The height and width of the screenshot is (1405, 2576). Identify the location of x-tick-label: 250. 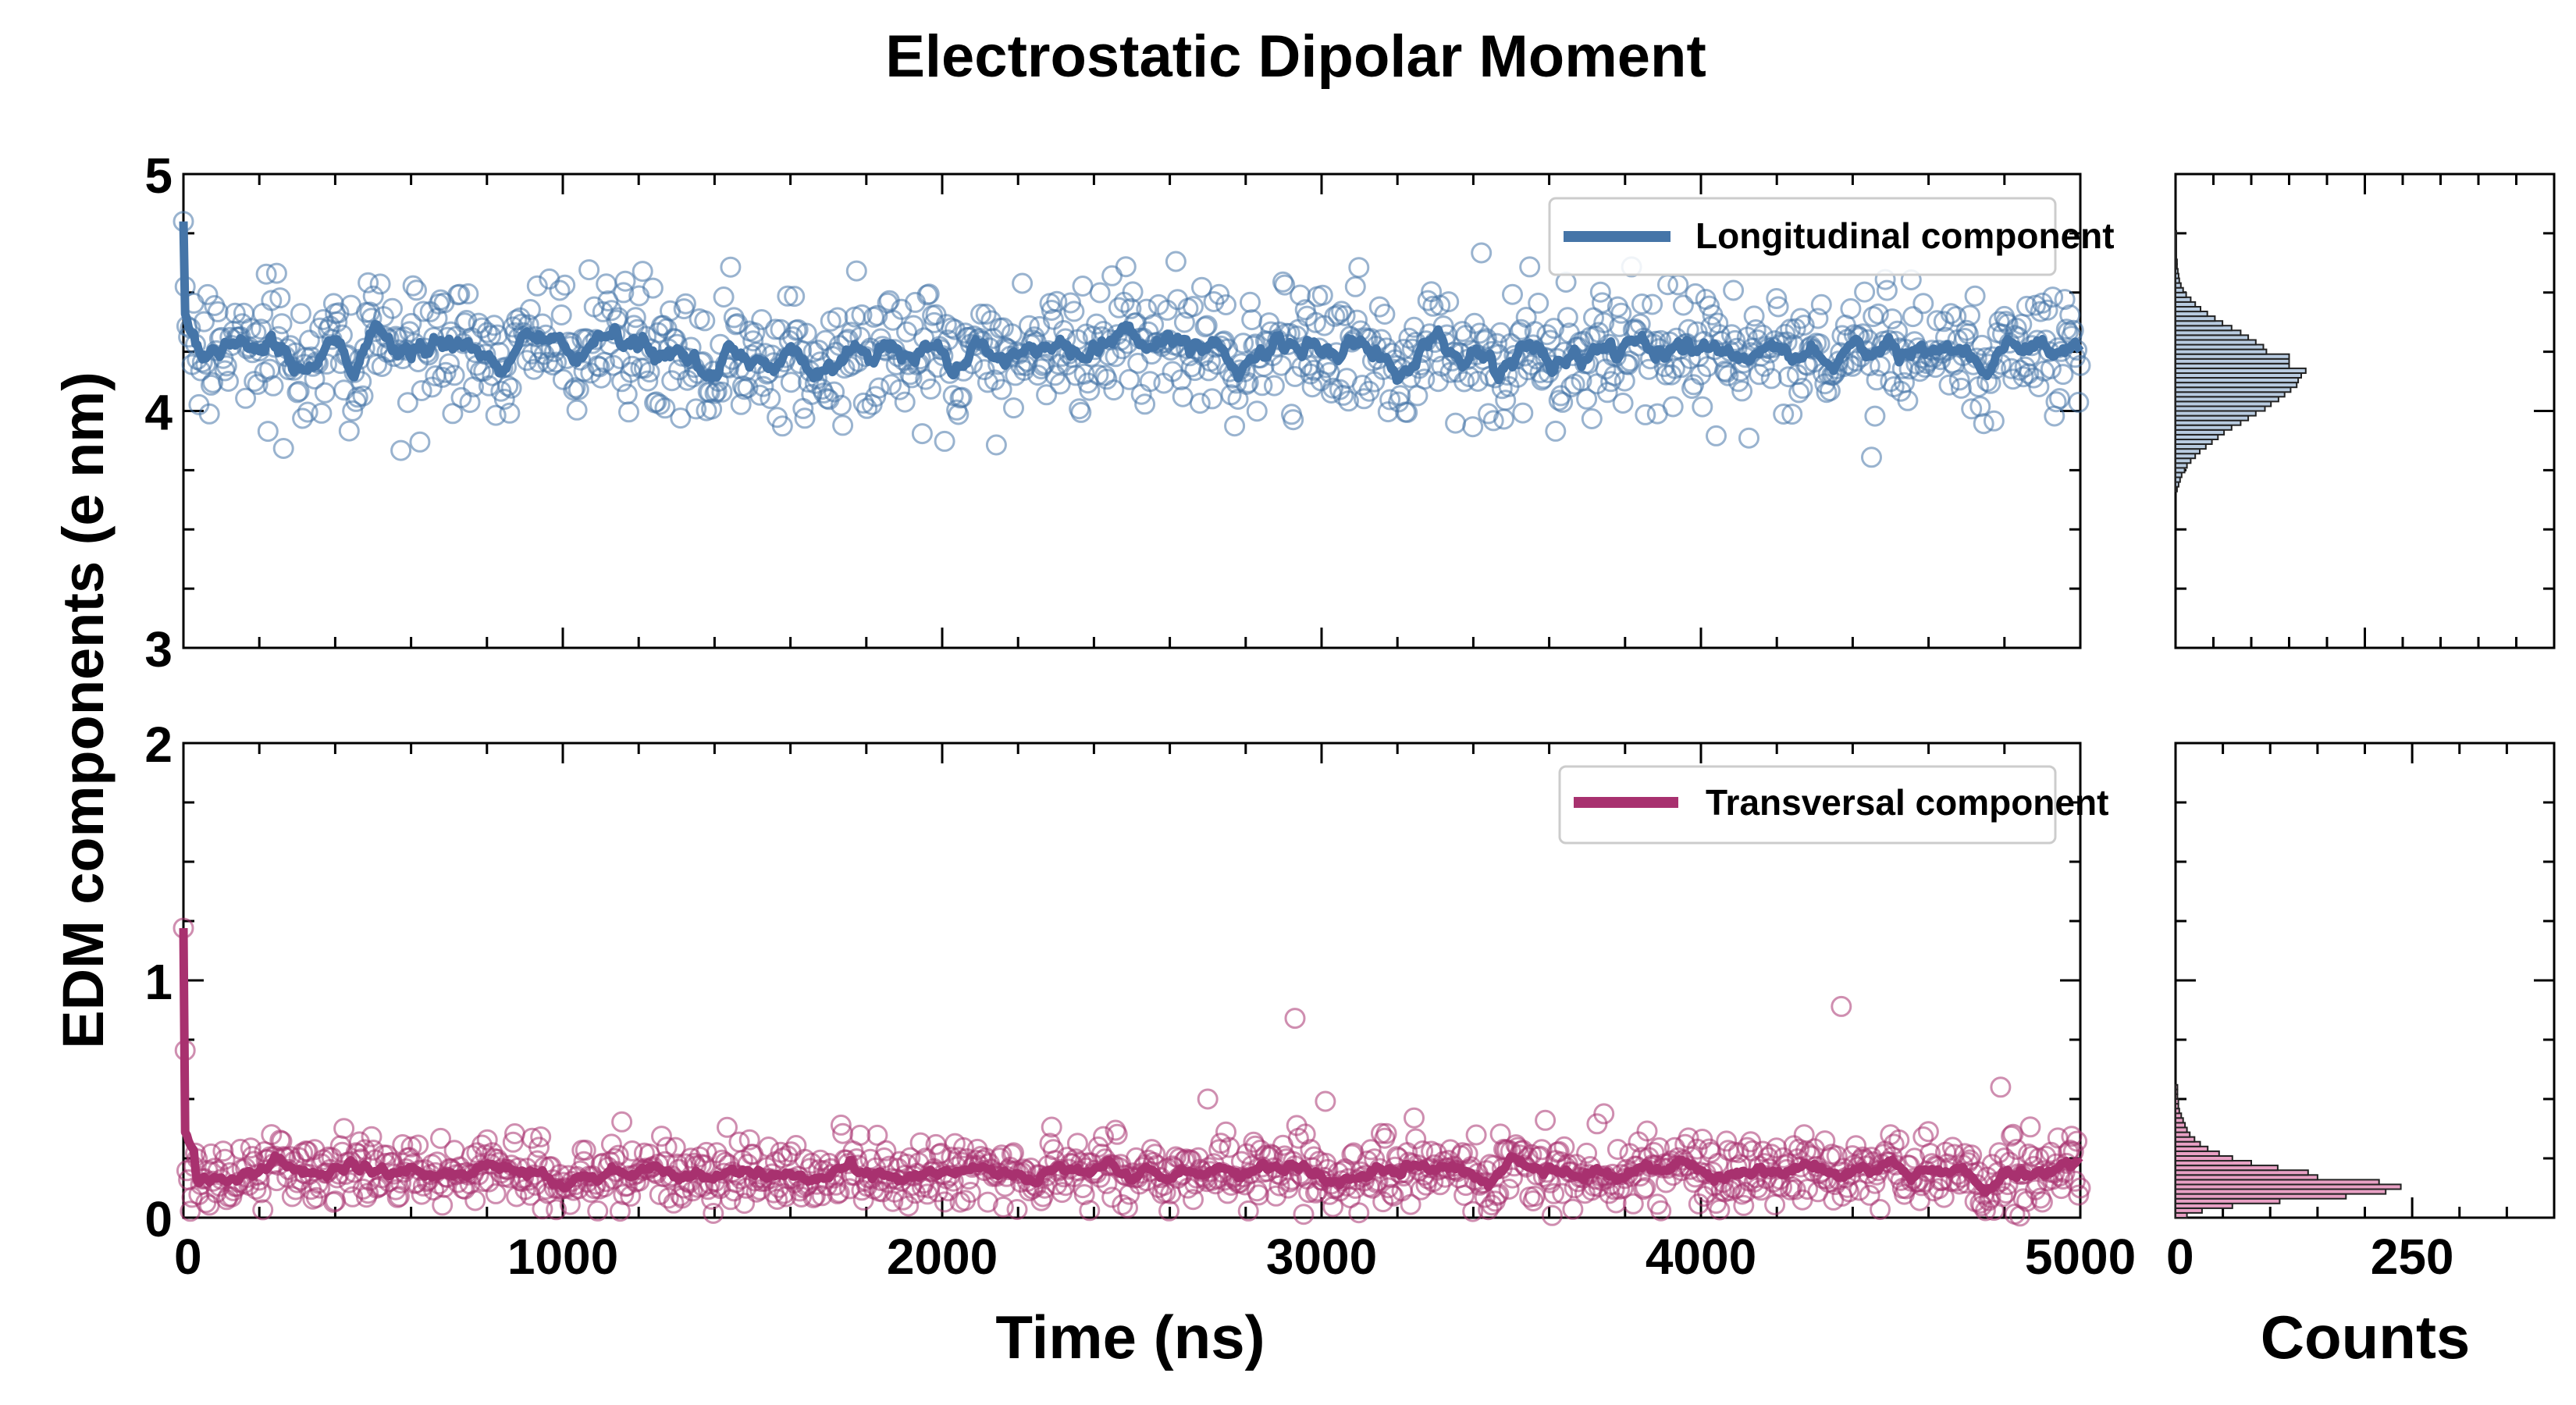
(2412, 1257).